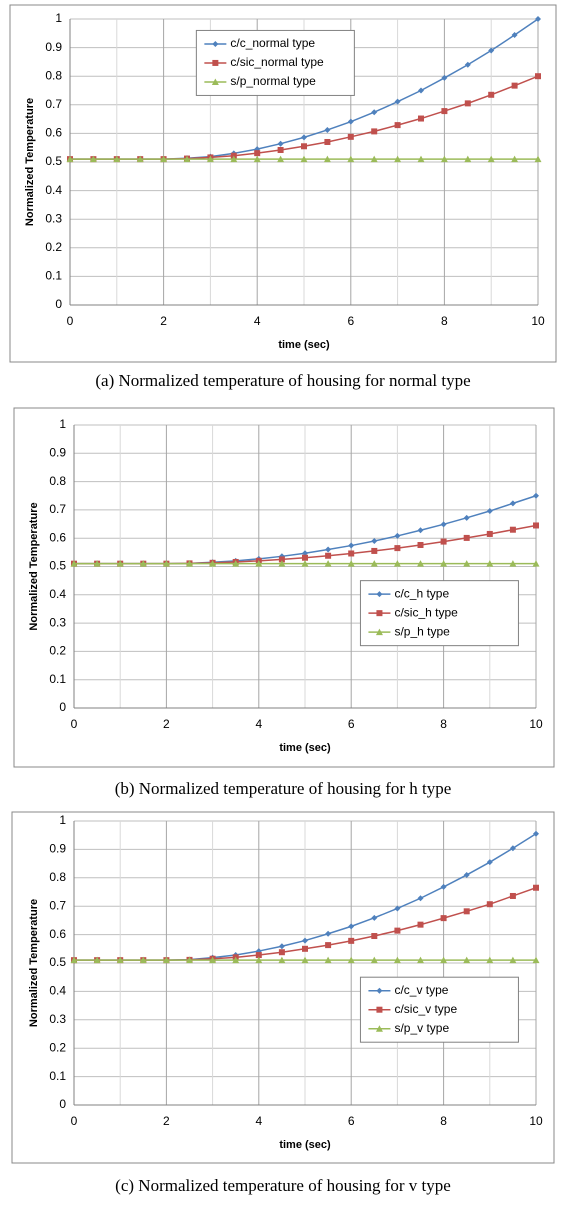 The height and width of the screenshot is (1208, 566). I want to click on legend-label: c/sic_normal type, so click(277, 62).